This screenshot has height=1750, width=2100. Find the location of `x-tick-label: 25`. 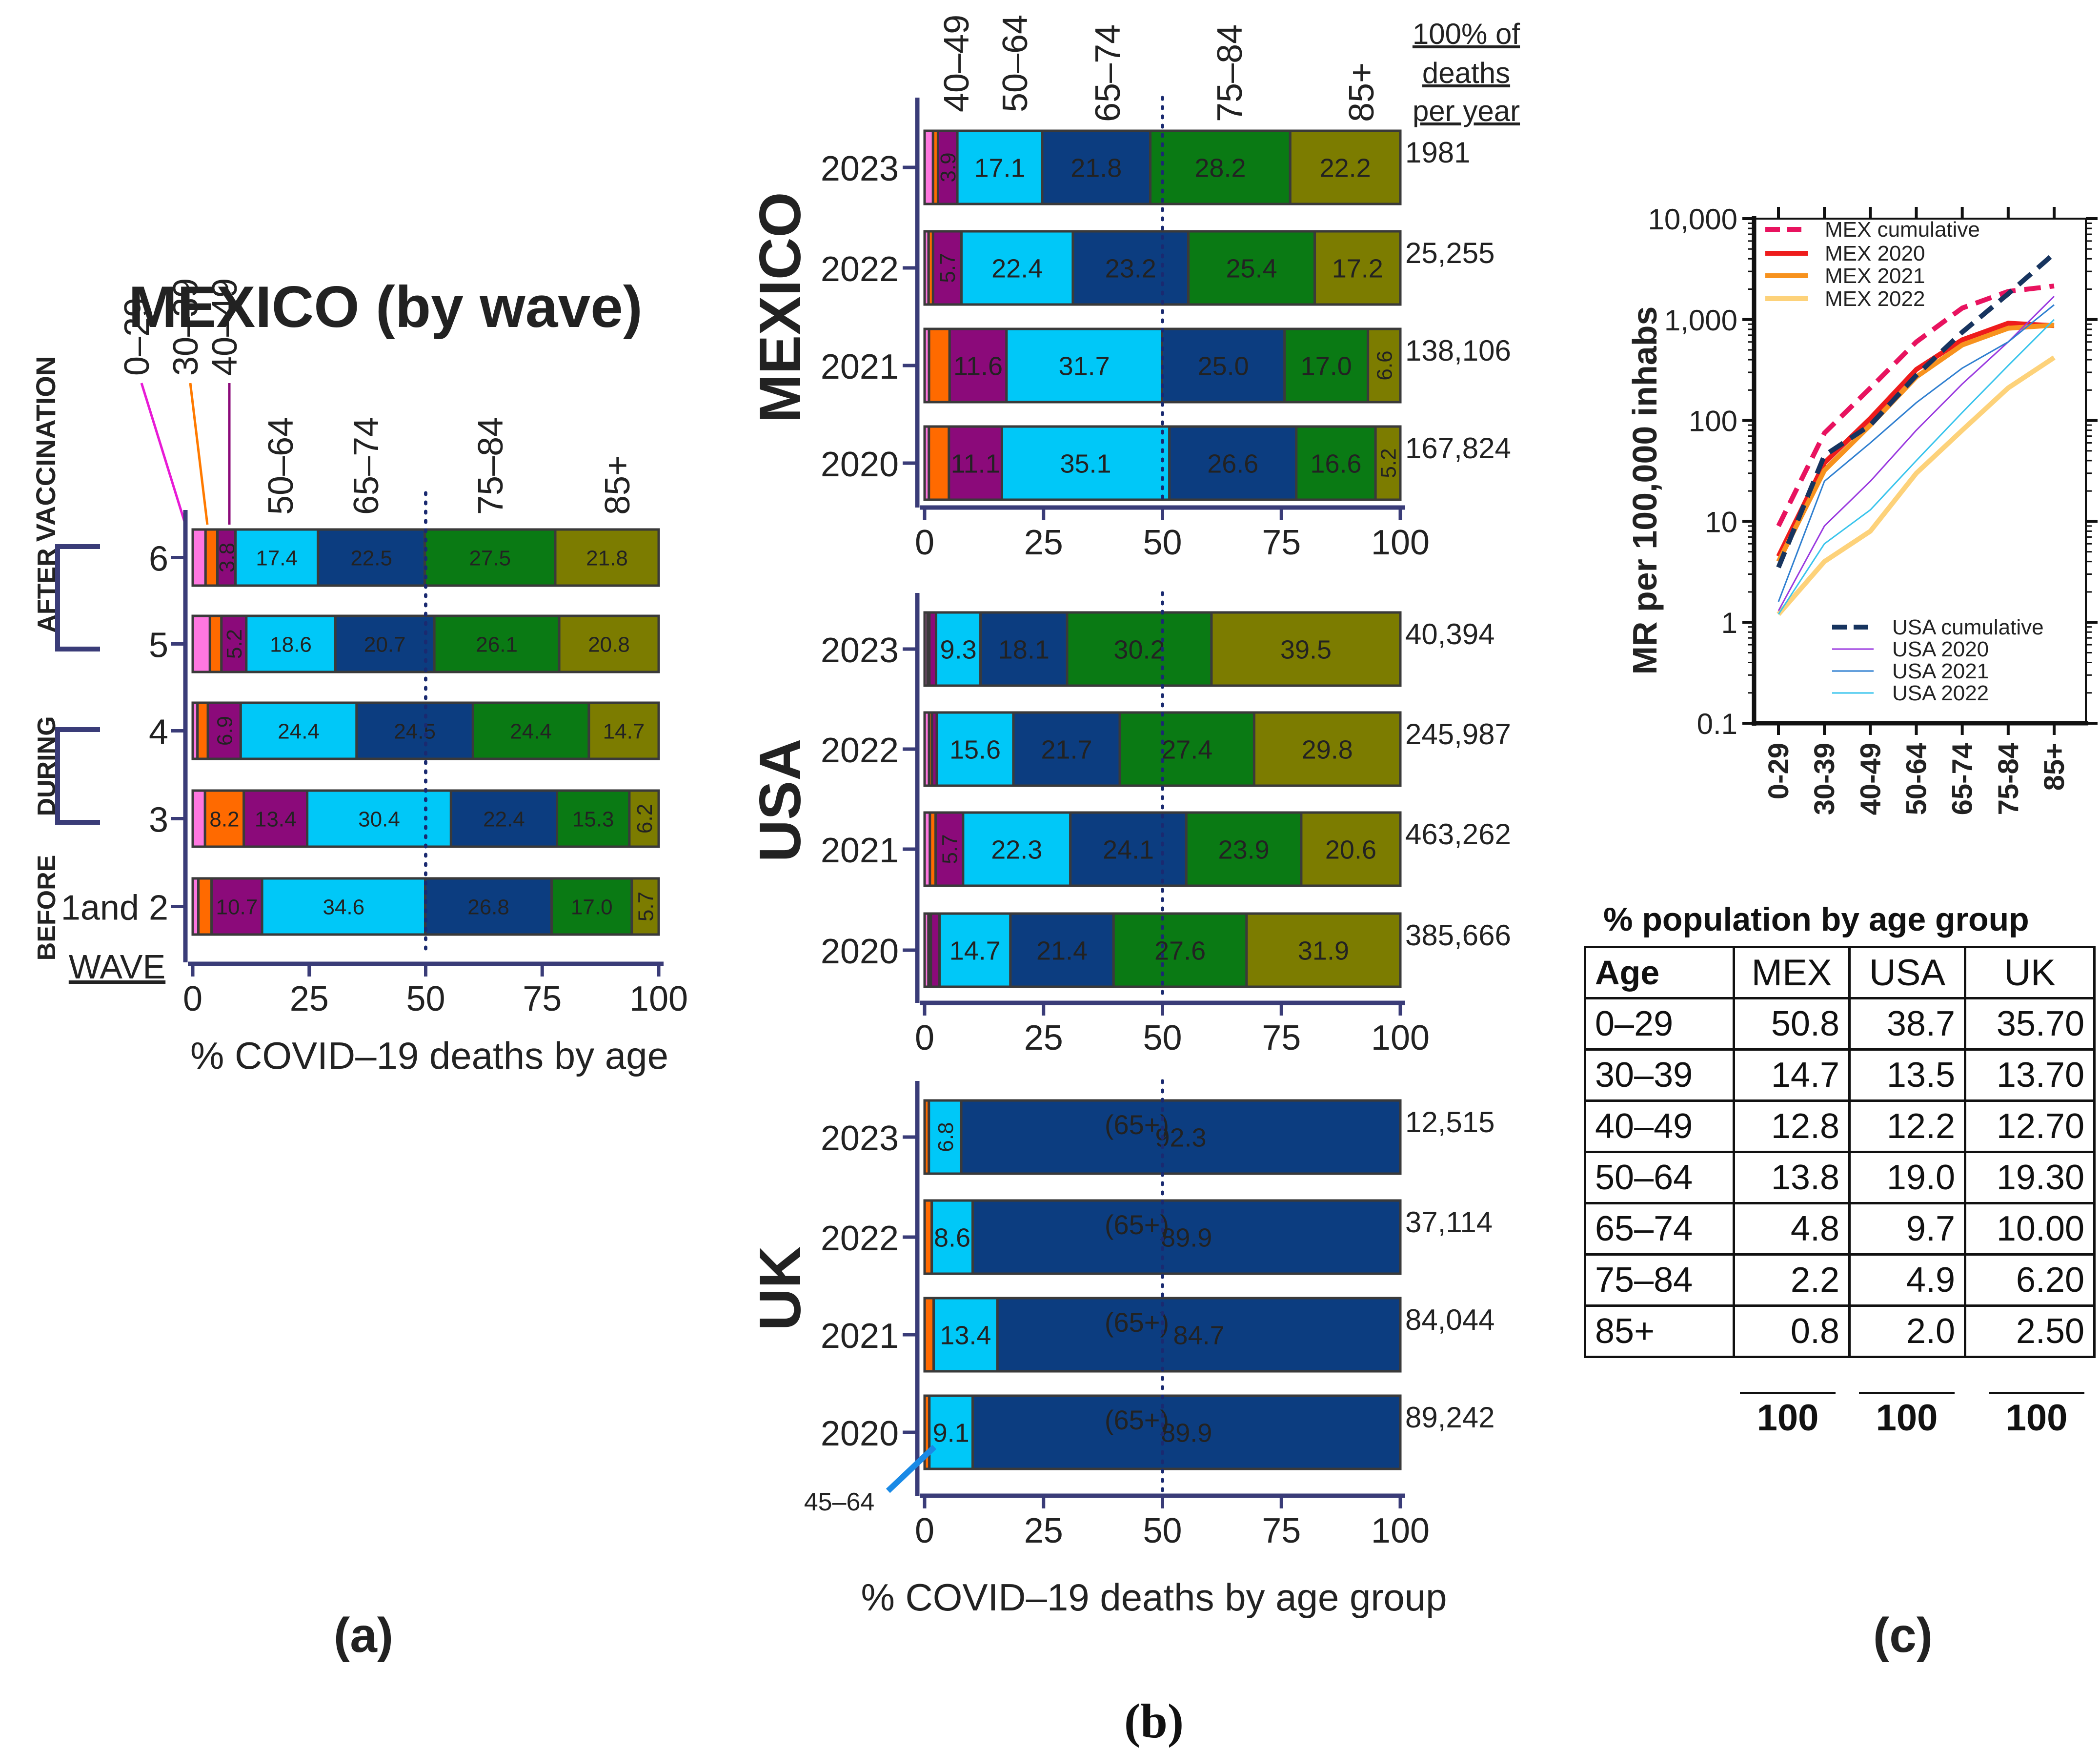

x-tick-label: 25 is located at coordinates (1043, 1038).